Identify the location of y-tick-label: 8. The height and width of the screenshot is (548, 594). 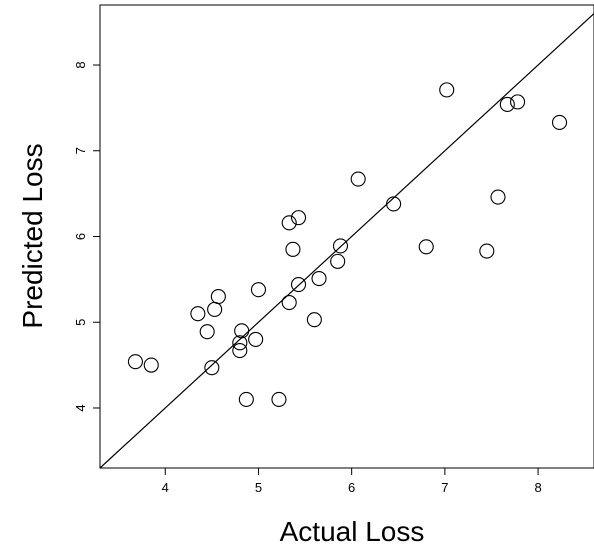
(80, 64).